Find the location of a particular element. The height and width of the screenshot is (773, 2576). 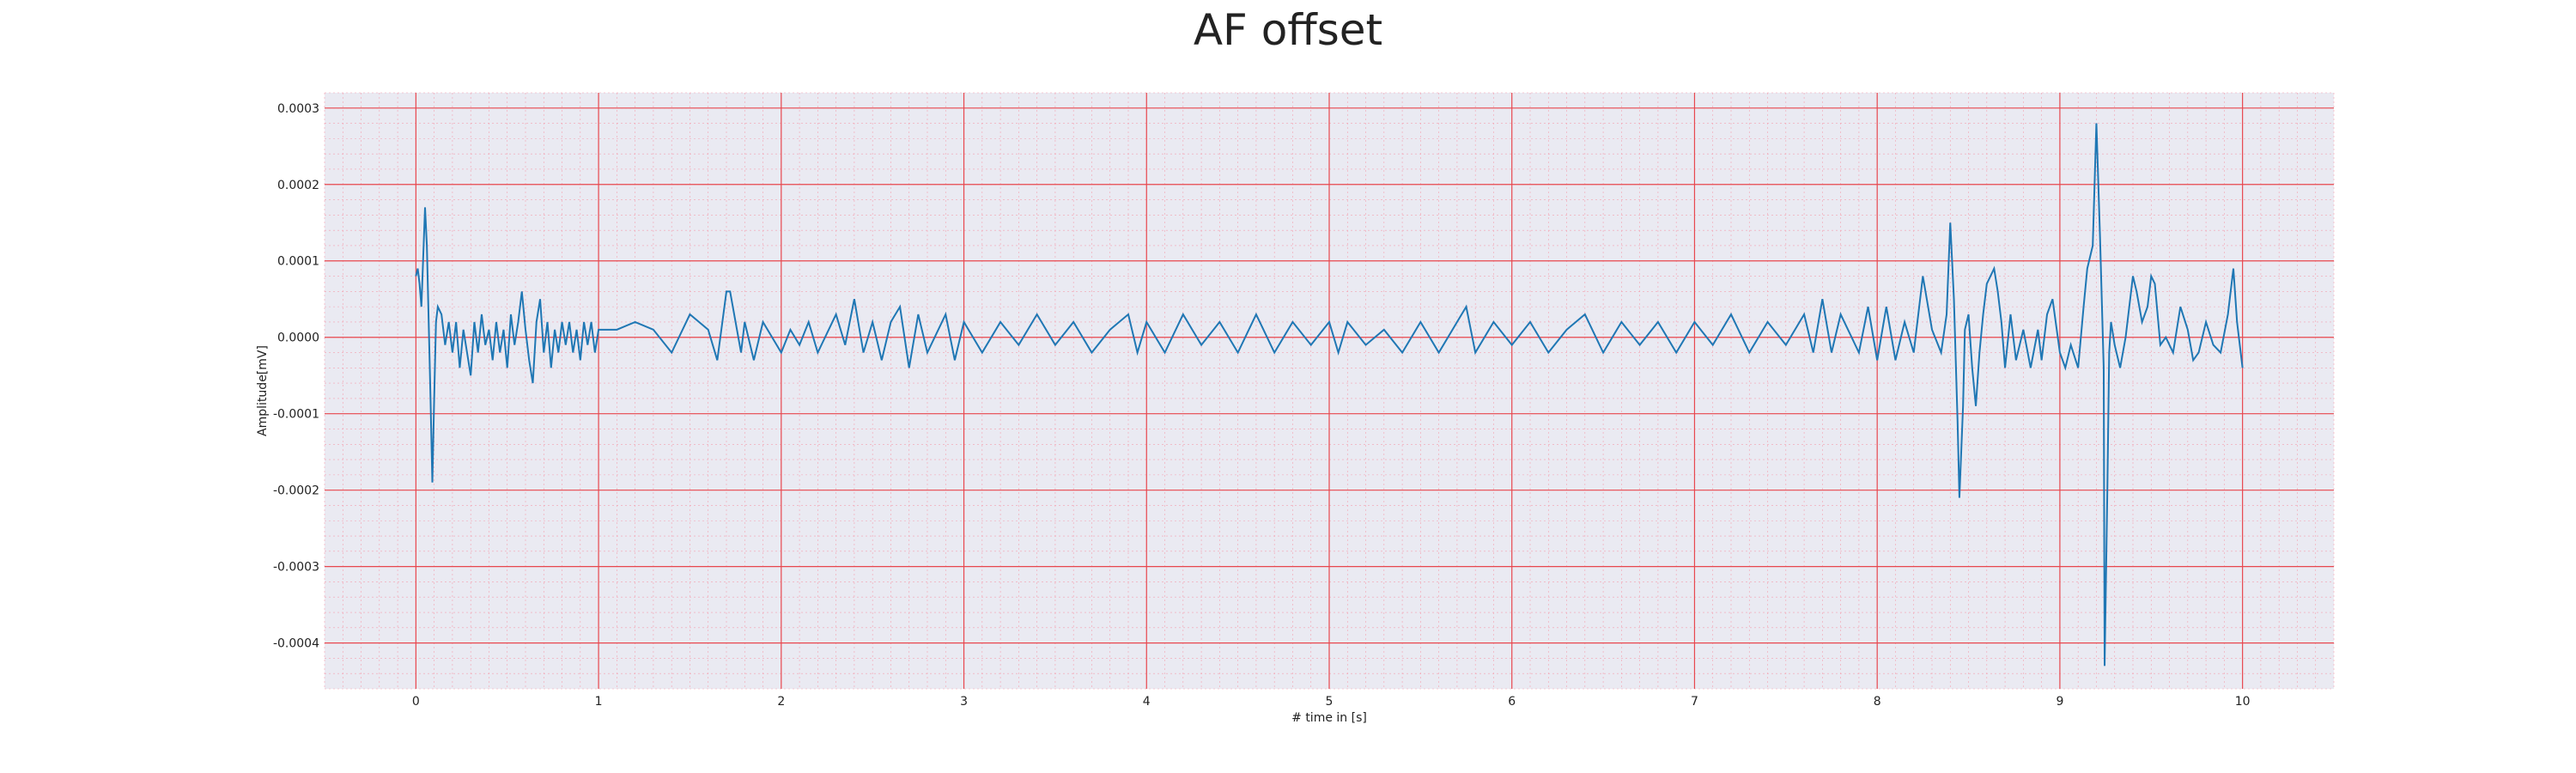

y-axis-label: Amplitude[mV] is located at coordinates (263, 390).